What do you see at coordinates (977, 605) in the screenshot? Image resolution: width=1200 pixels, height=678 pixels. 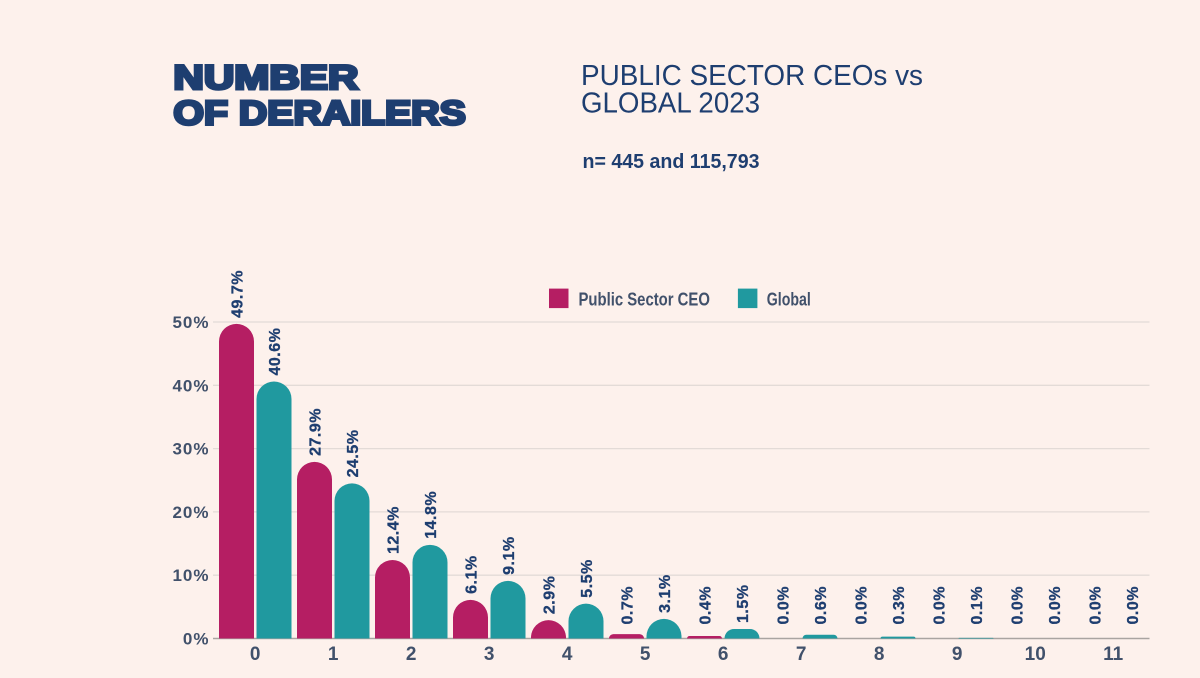 I see `svg-text: 0.1%` at bounding box center [977, 605].